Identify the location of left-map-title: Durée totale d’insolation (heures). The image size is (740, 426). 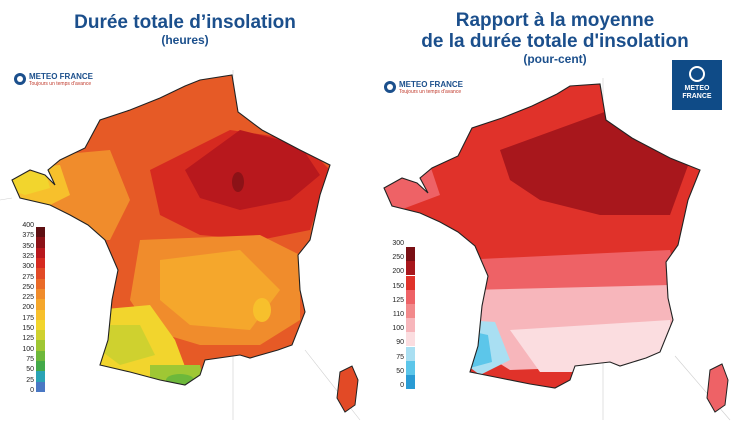
(185, 29).